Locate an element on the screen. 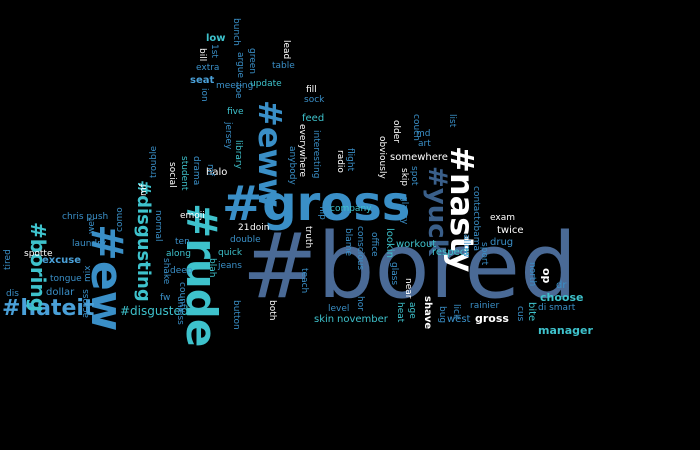 The width and height of the screenshot is (700, 450). word-rainier: rainier is located at coordinates (485, 306).